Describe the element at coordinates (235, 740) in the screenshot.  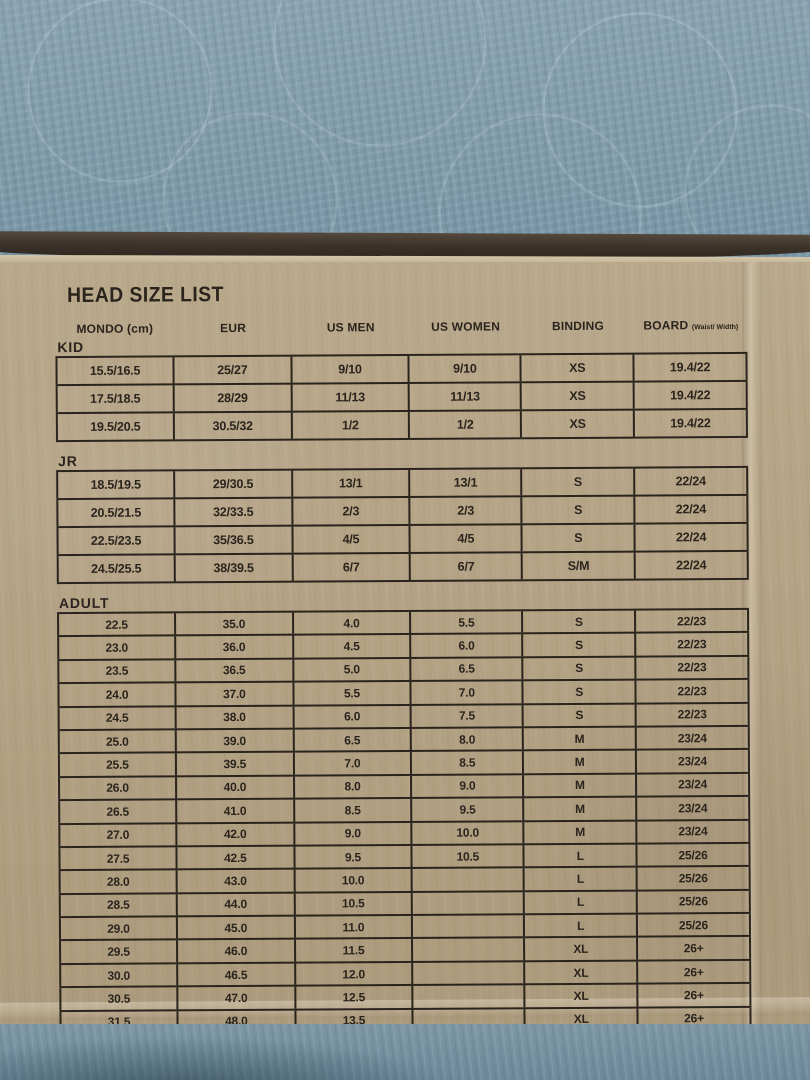
I see `table-cell: 39.0` at that location.